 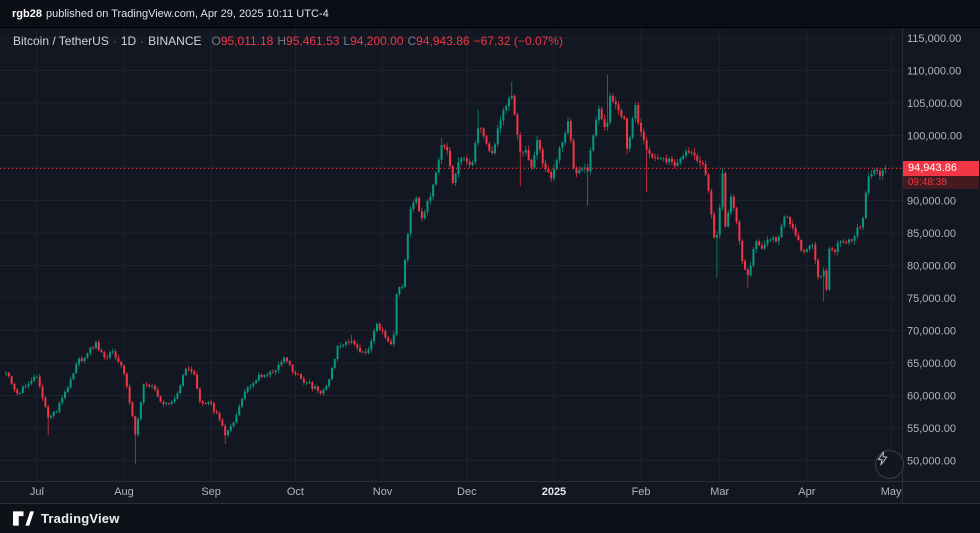 I want to click on ohlc-close: C94,943.86, so click(x=438, y=41).